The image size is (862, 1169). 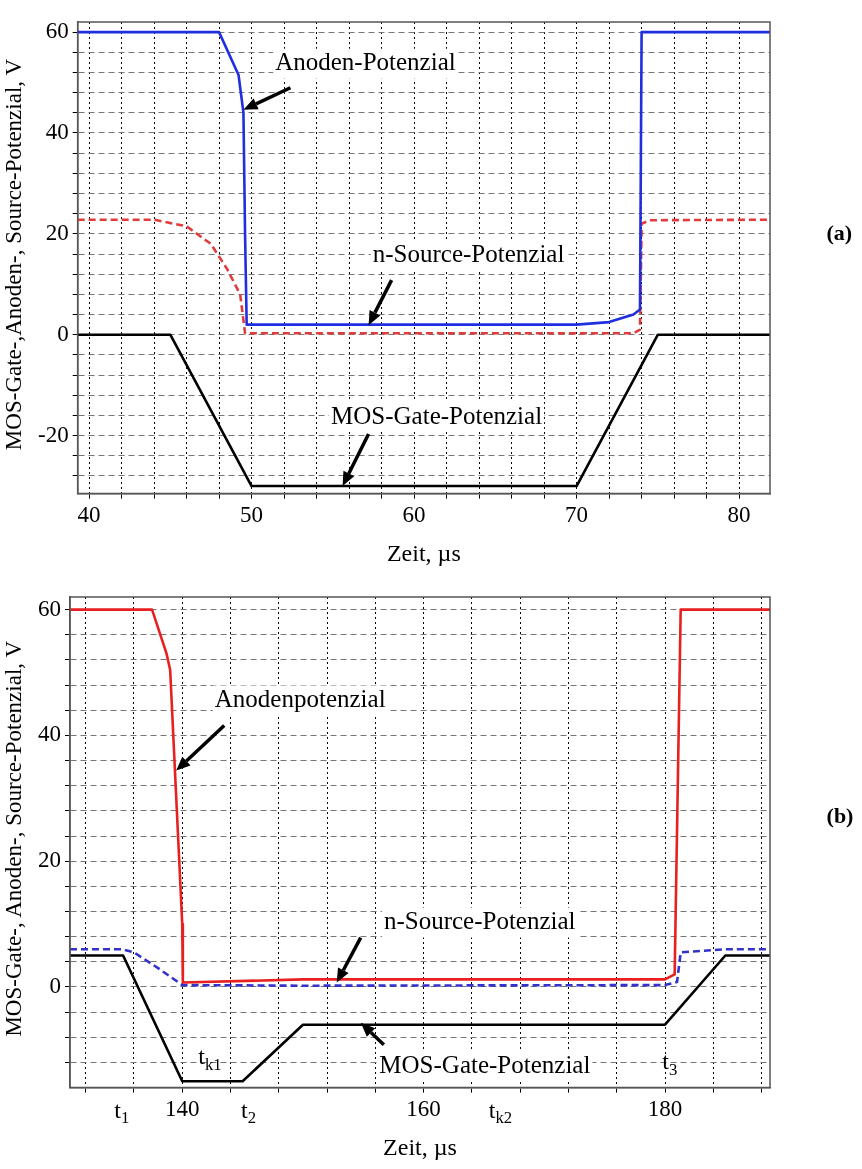 What do you see at coordinates (839, 232) in the screenshot?
I see `text: (a)` at bounding box center [839, 232].